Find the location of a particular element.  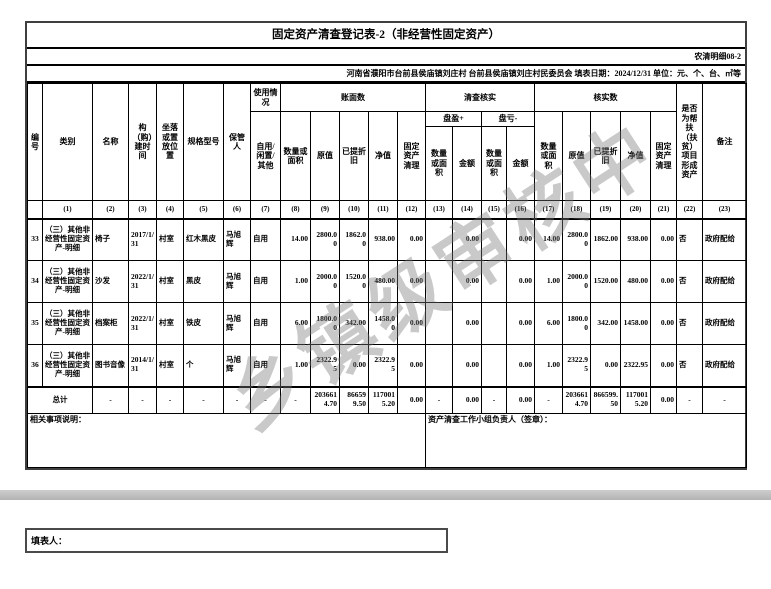

row-number-cell: 36 is located at coordinates (35, 365).